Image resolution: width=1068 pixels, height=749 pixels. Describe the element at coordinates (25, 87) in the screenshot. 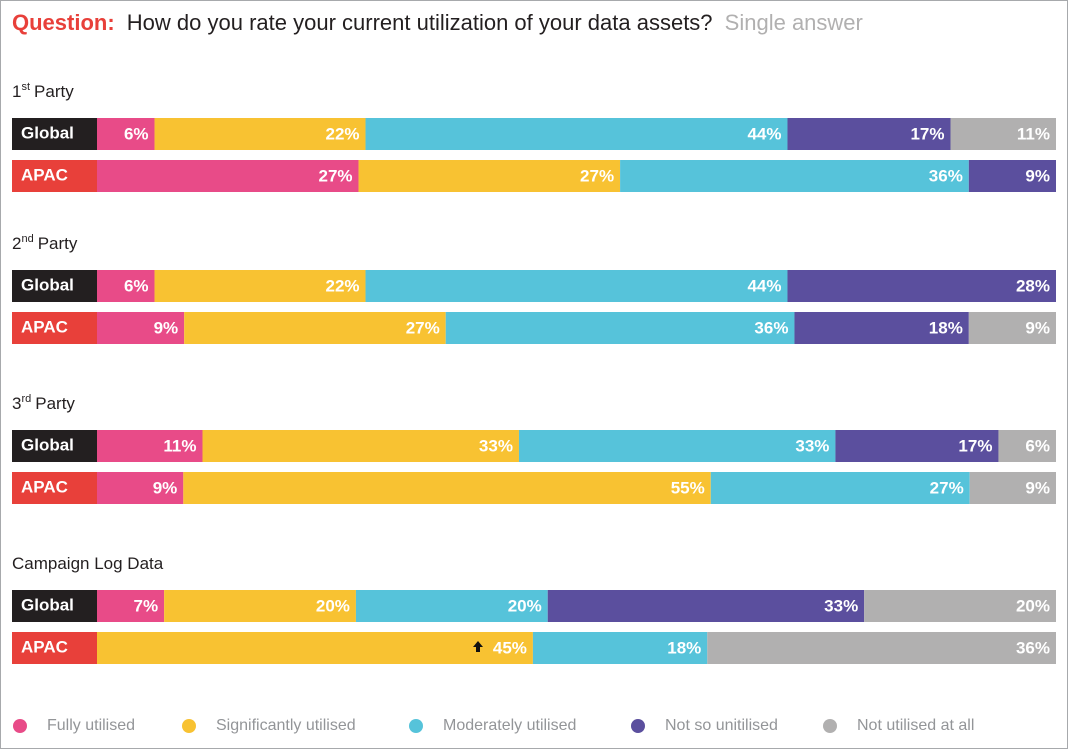

I see `group-ordinal-suffix: st` at that location.